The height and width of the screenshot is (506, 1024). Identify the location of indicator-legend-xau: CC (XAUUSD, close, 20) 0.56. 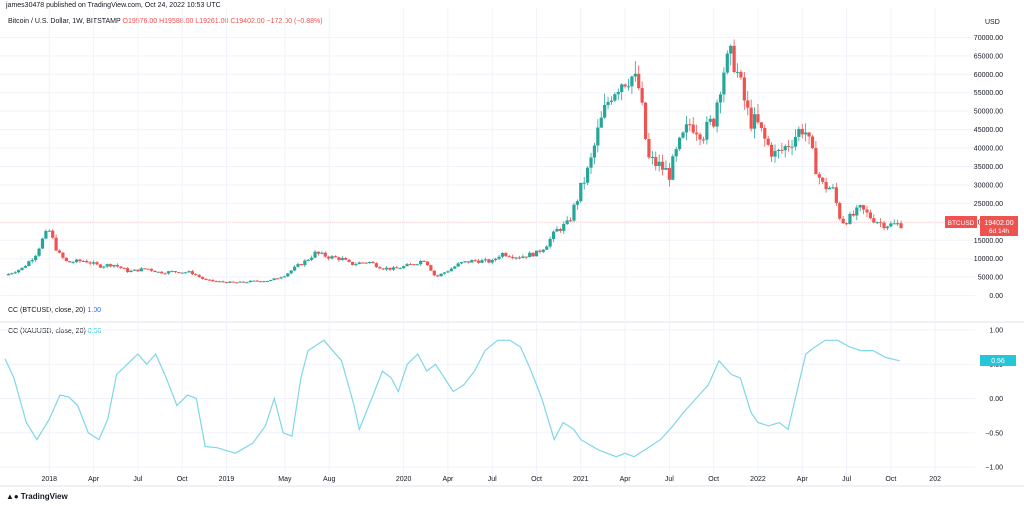
(54, 331).